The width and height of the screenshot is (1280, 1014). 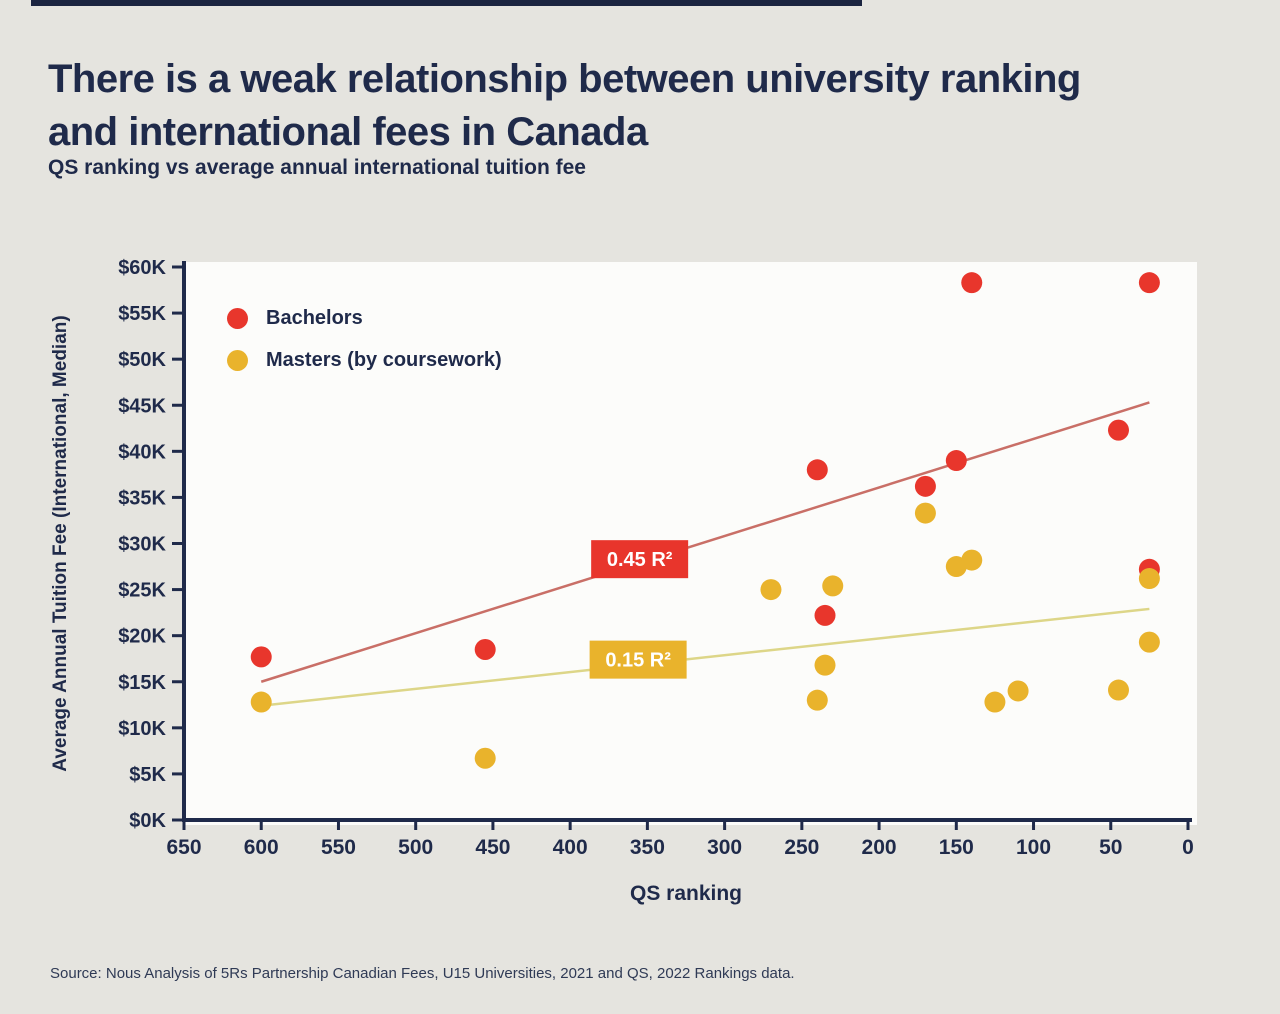 I want to click on r2-box-bachelors, so click(x=640, y=559).